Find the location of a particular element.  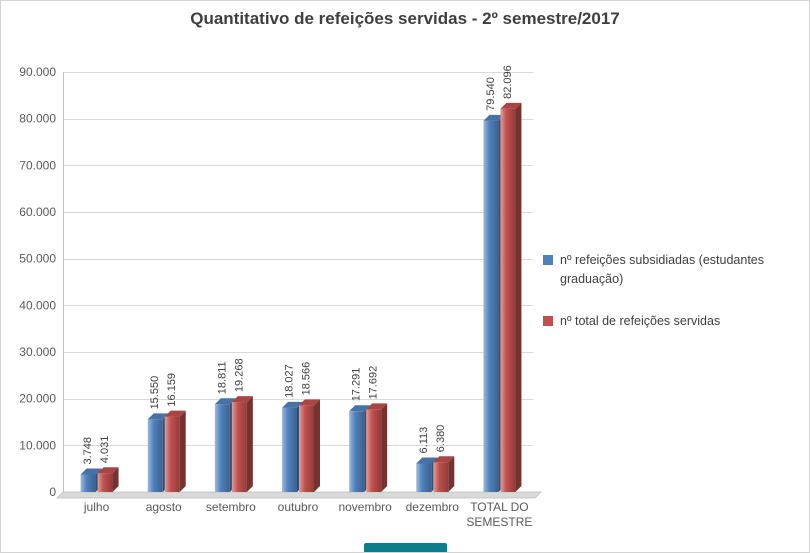

scrollbar-thumb is located at coordinates (405, 547).